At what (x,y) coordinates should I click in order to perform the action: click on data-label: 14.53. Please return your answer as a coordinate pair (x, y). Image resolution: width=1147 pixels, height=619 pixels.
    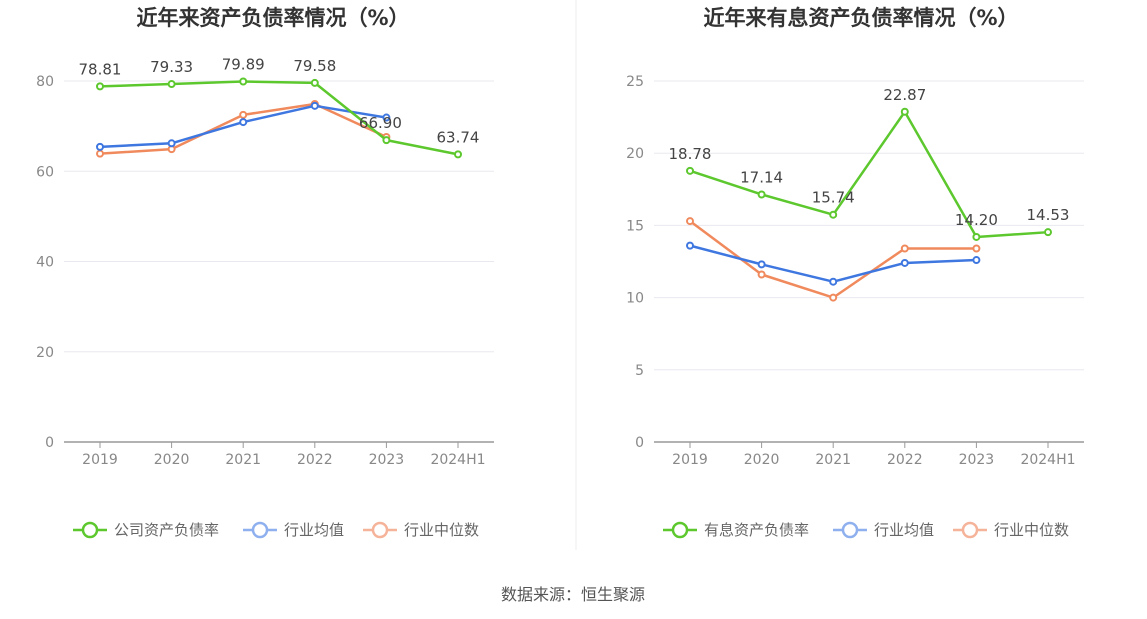
    Looking at the image, I should click on (1048, 215).